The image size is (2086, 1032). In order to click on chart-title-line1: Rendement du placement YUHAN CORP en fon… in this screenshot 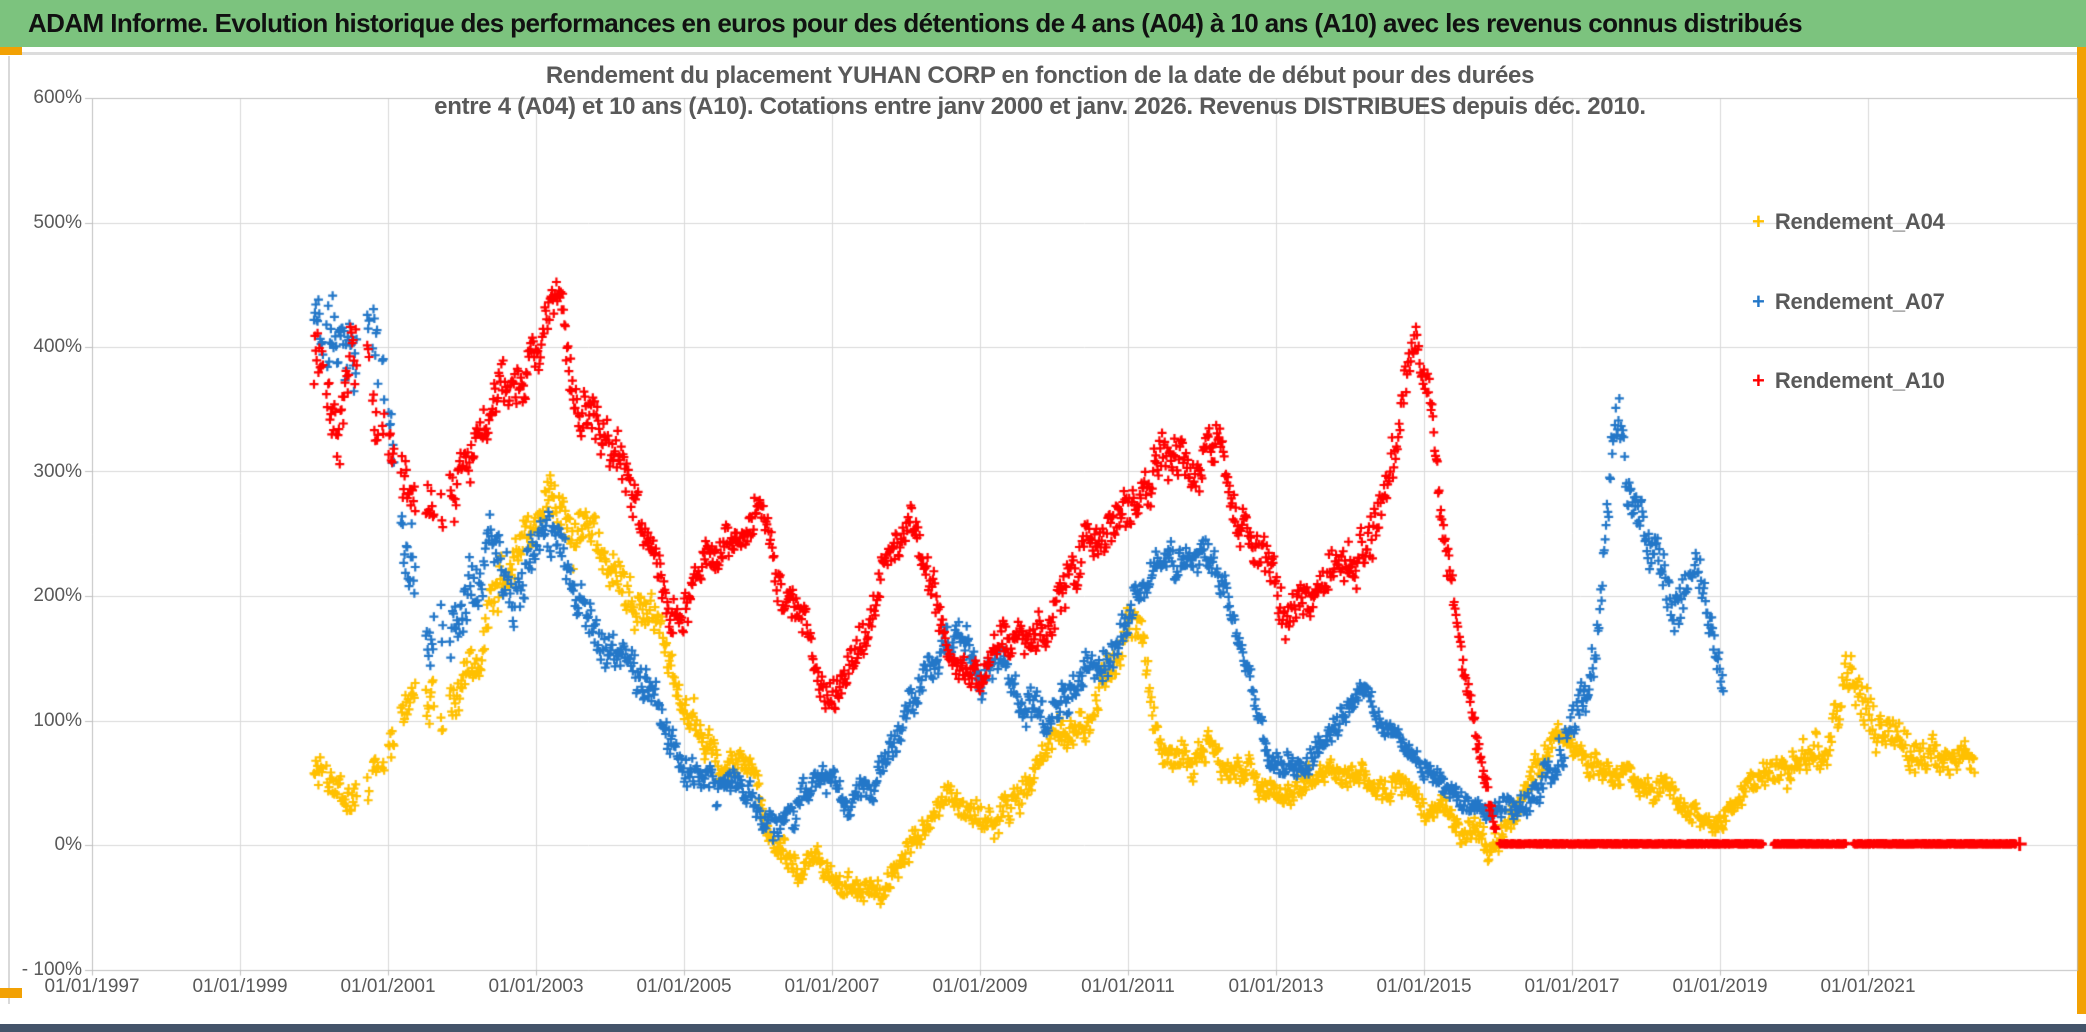, I will do `click(1040, 75)`.